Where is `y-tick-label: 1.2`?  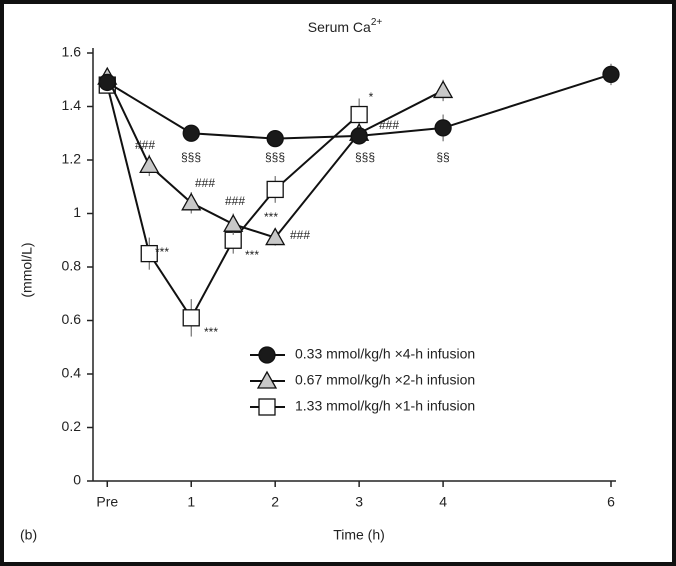 y-tick-label: 1.2 is located at coordinates (72, 159).